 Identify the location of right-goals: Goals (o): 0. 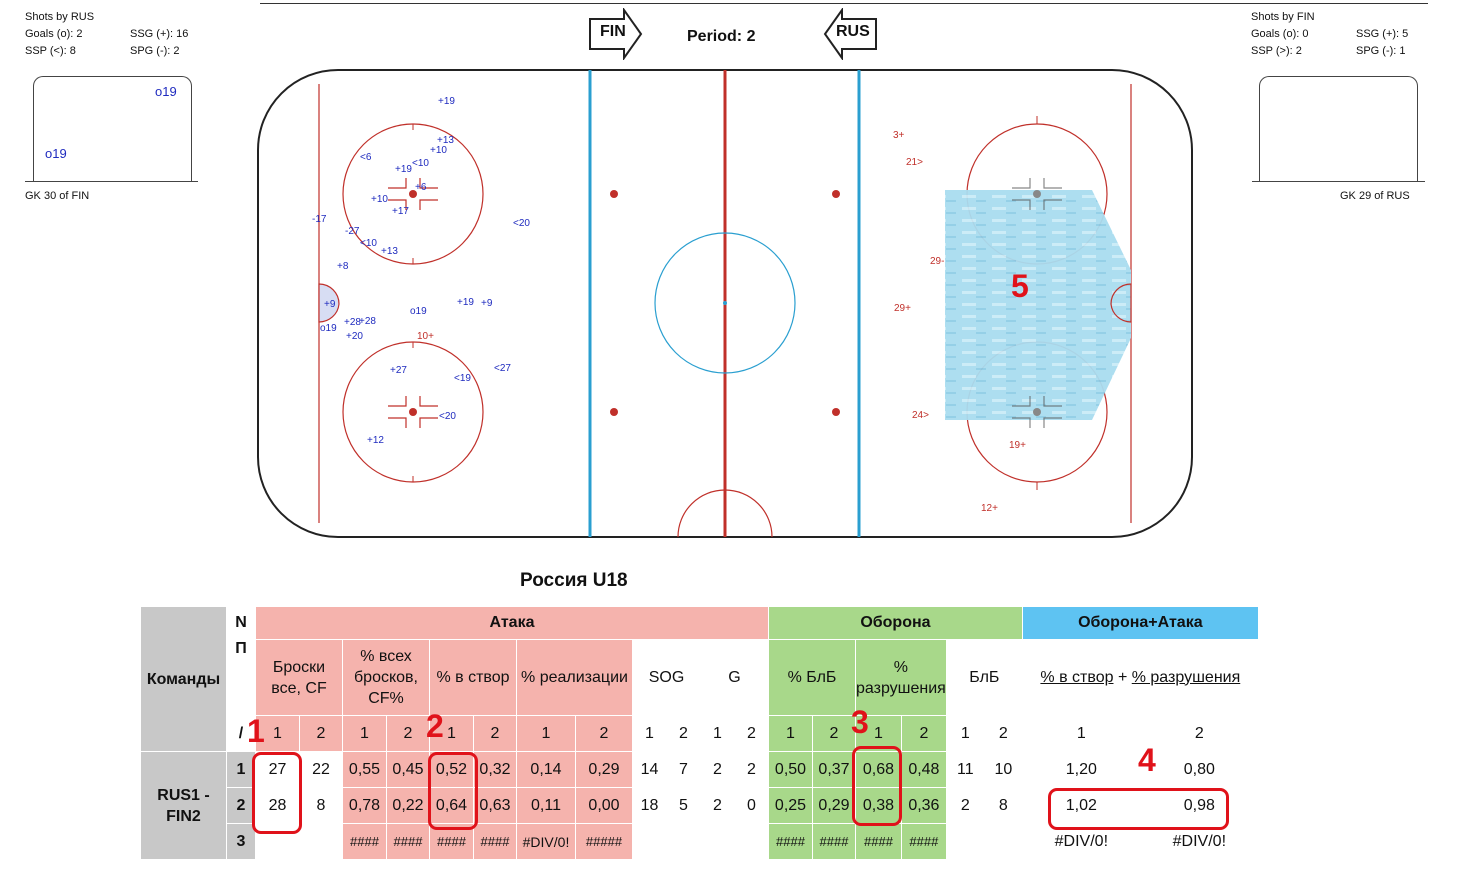
(1280, 34).